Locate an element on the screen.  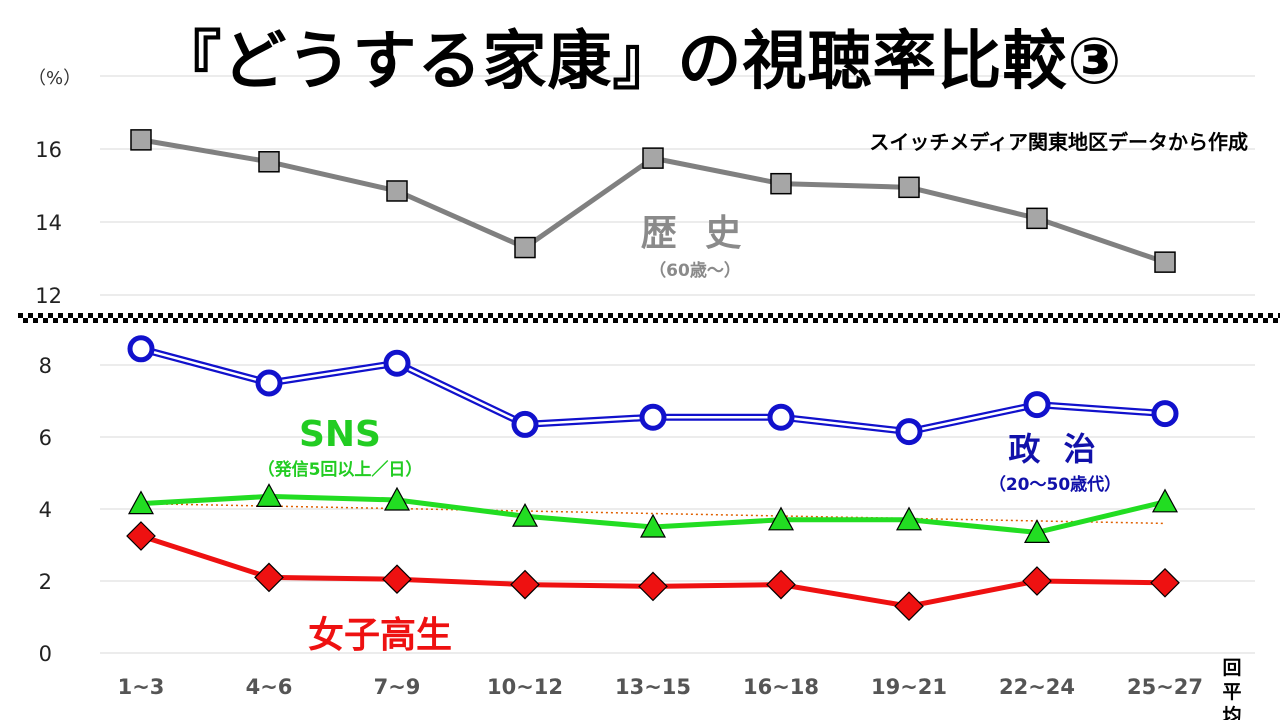
point-jk-4~6 is located at coordinates (269, 577).